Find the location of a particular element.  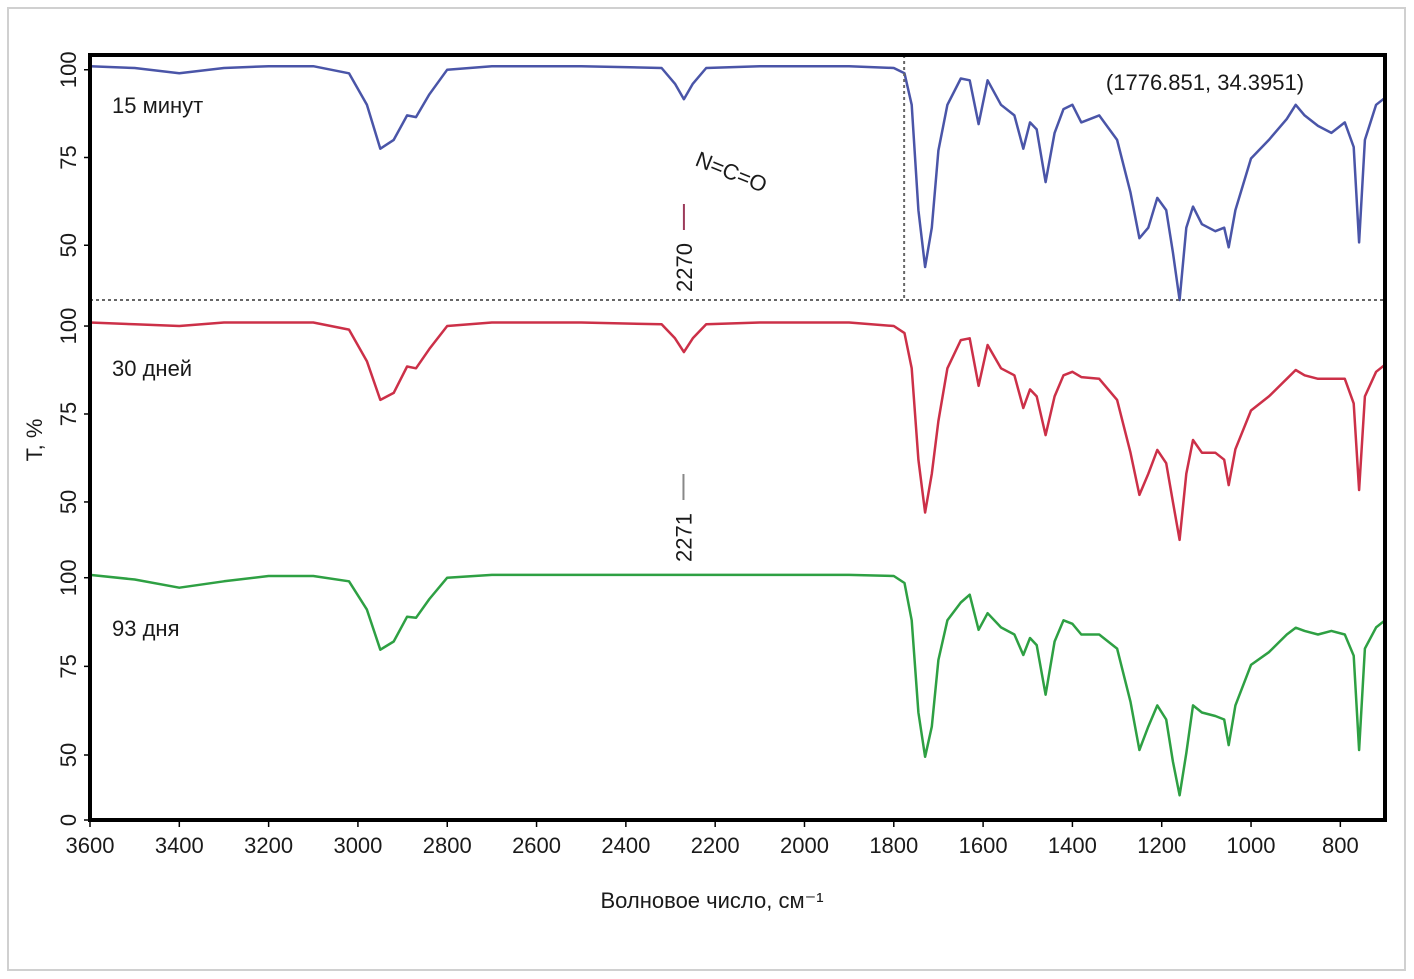

x-tick-label: 3000 is located at coordinates (357, 845).